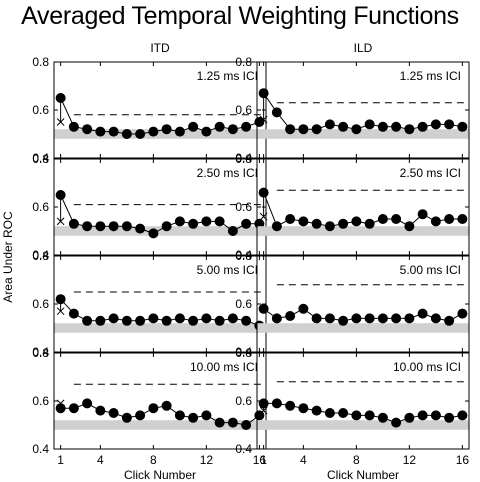 The width and height of the screenshot is (480, 482). What do you see at coordinates (227, 76) in the screenshot?
I see `panel-label: 1.25 ms ICI` at bounding box center [227, 76].